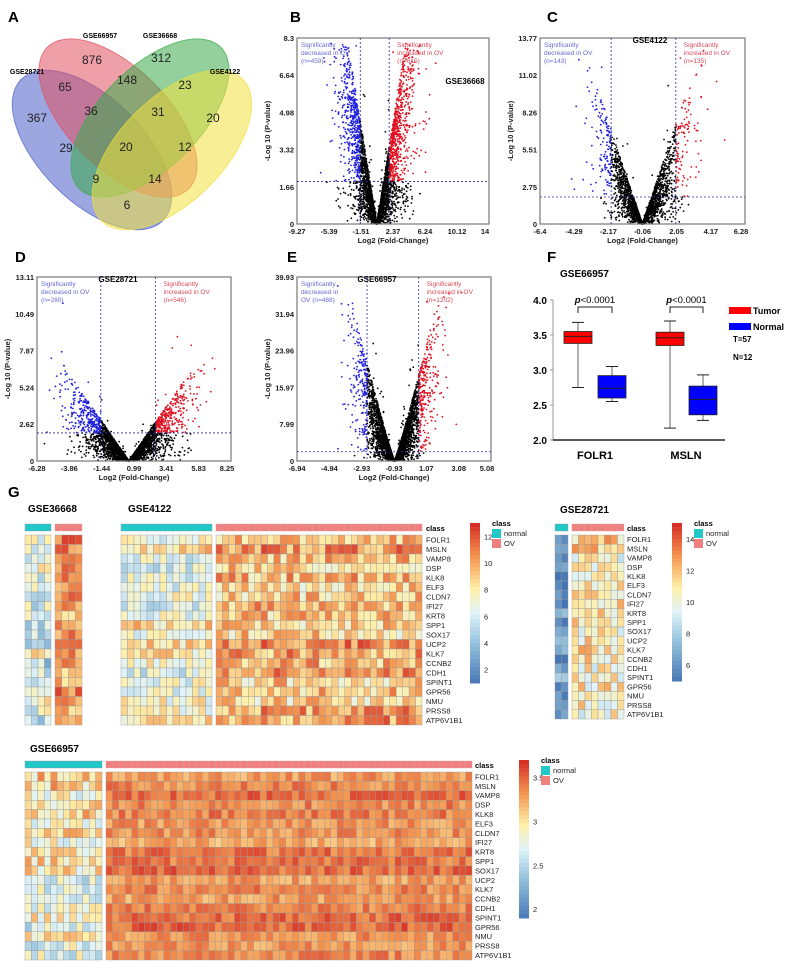 This screenshot has width=787, height=968. Describe the element at coordinates (185, 147) in the screenshot. I see `venn-region-count: 12` at that location.